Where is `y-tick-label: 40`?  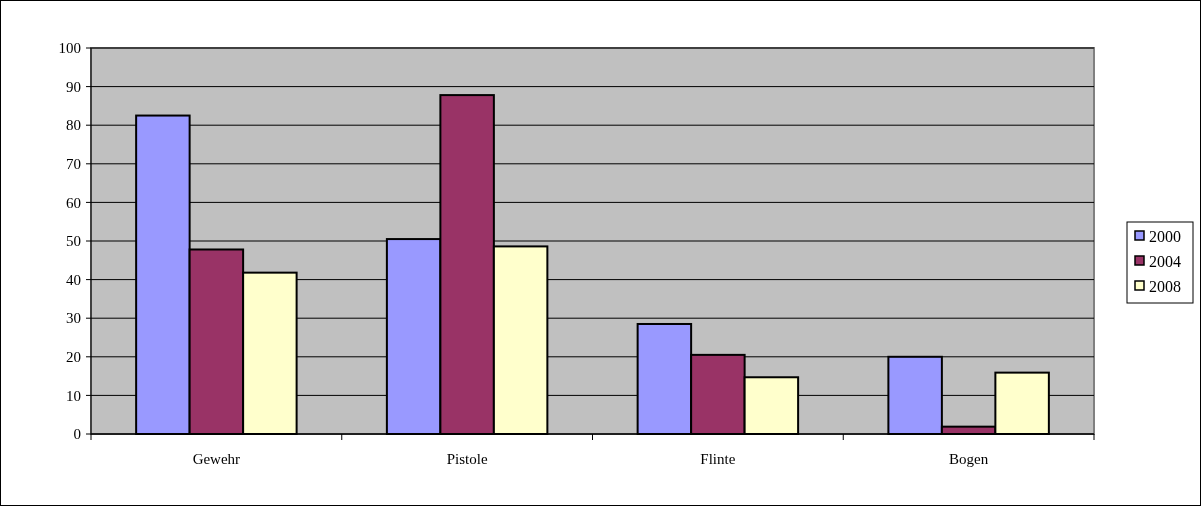 y-tick-label: 40 is located at coordinates (73, 279).